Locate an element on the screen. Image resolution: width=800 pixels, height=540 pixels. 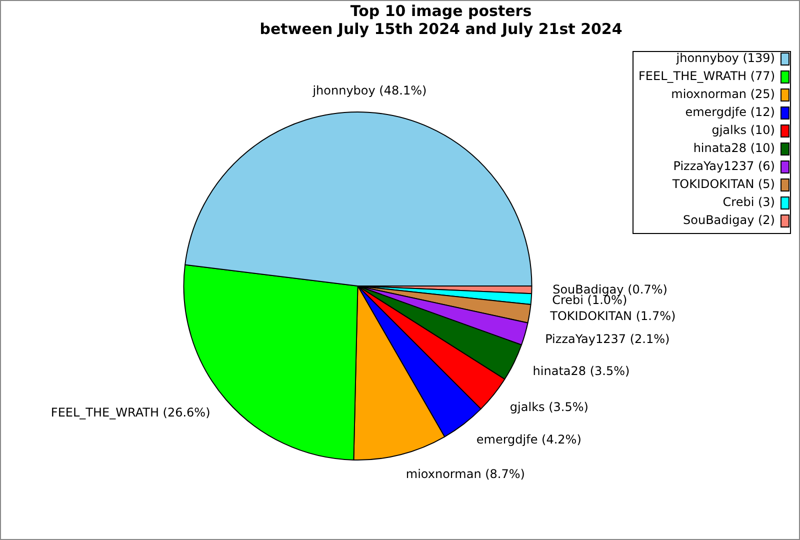
data-label: emergdjfe (4.2%) is located at coordinates (529, 439).